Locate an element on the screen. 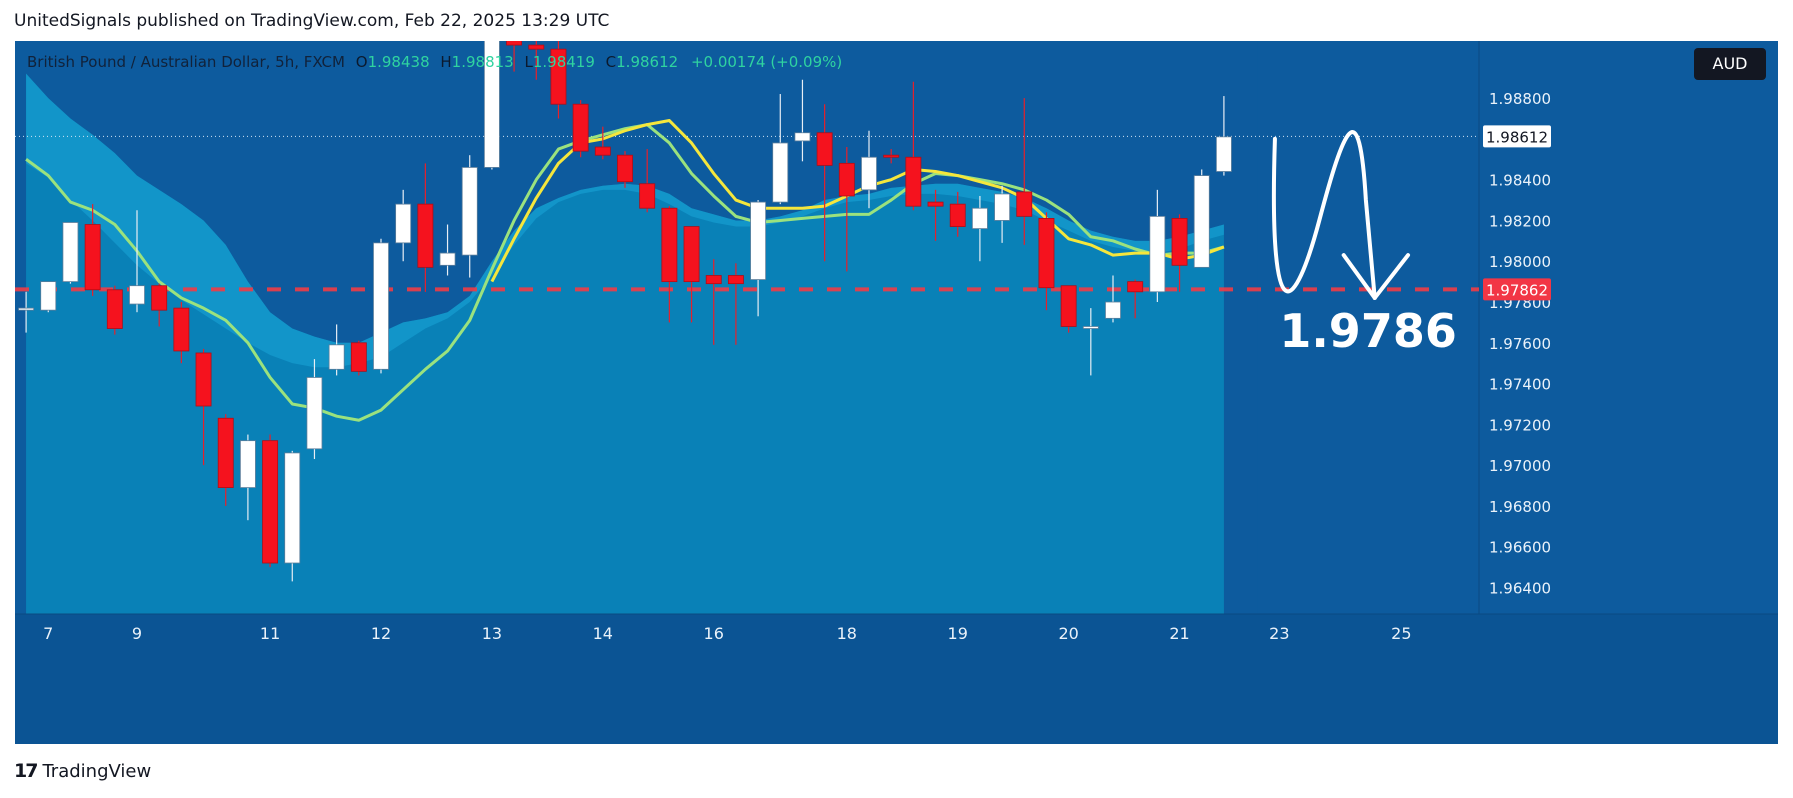  x-tick-label: 9 is located at coordinates (137, 633).